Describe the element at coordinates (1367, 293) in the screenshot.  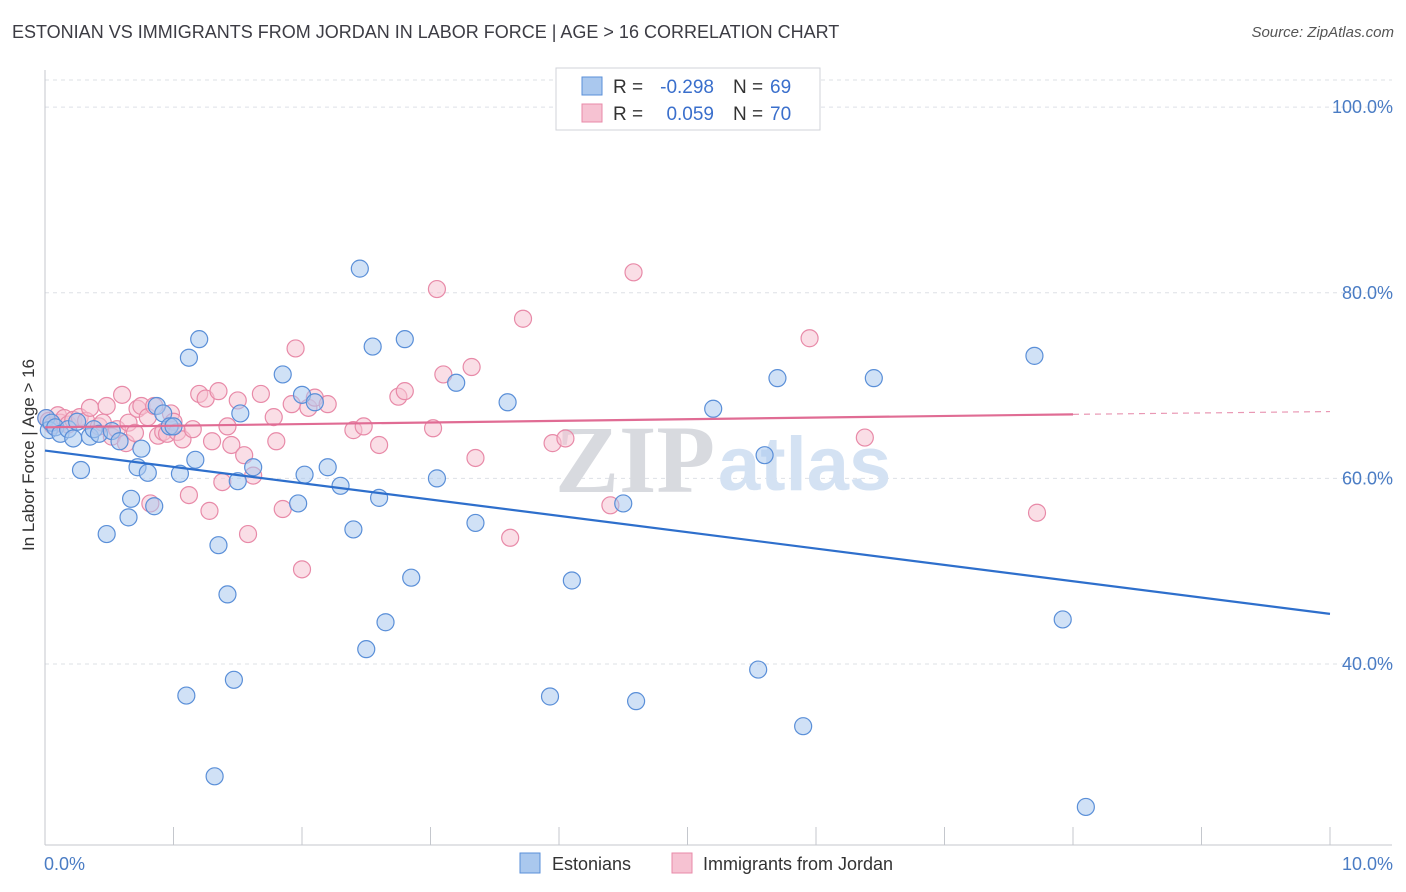
I see `y-tick-label-2: 80.0%` at that location.